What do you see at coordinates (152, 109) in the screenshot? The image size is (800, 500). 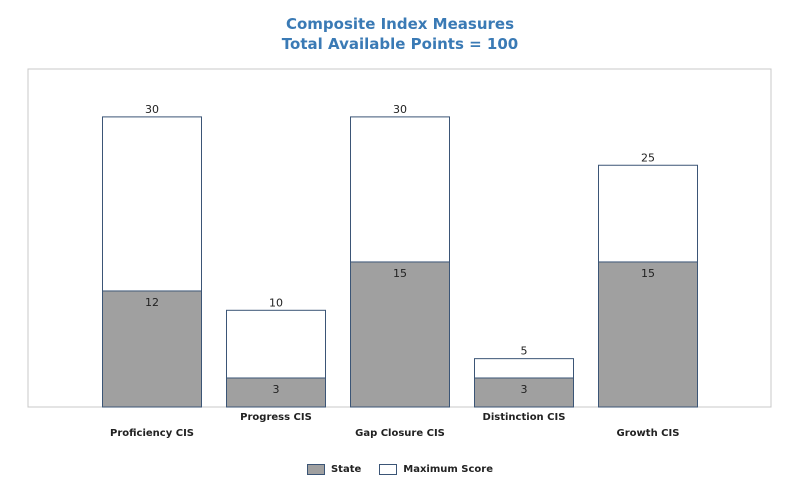 I see `data-label-maximum-score-proficiency-cis: 30` at bounding box center [152, 109].